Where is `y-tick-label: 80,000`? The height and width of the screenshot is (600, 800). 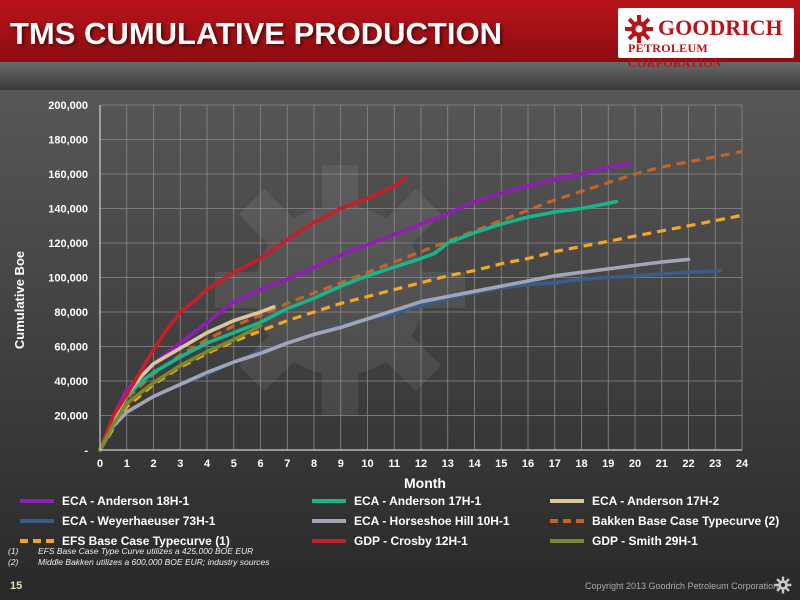 y-tick-label: 80,000 is located at coordinates (71, 313).